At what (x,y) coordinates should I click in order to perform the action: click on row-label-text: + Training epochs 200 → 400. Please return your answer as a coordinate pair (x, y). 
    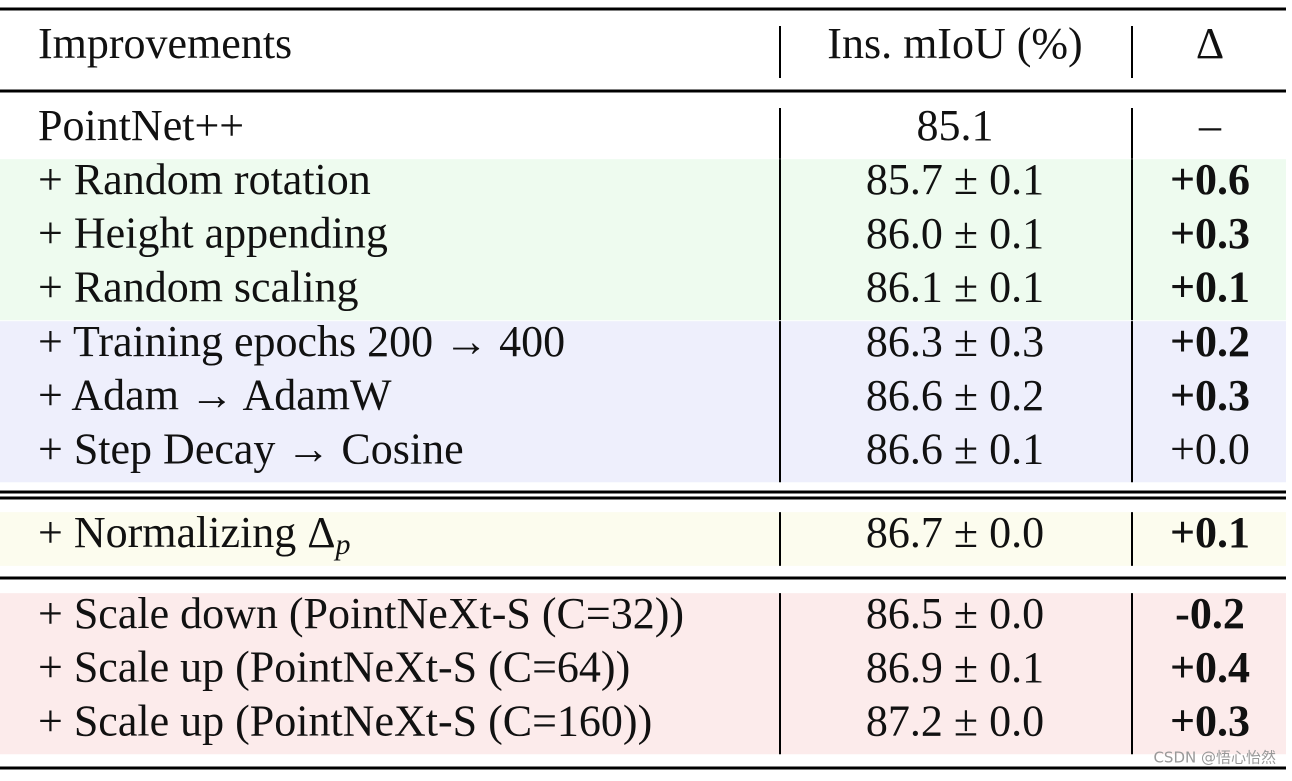
    Looking at the image, I should click on (301, 341).